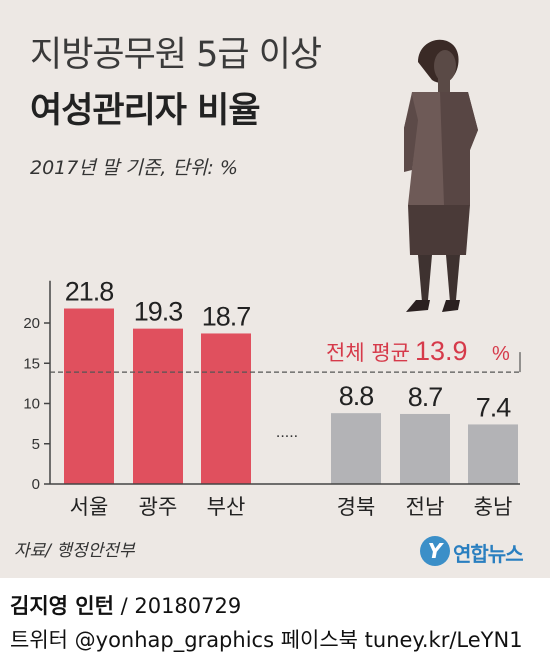 This screenshot has width=550, height=658. I want to click on bar-value-label: 18.7, so click(226, 316).